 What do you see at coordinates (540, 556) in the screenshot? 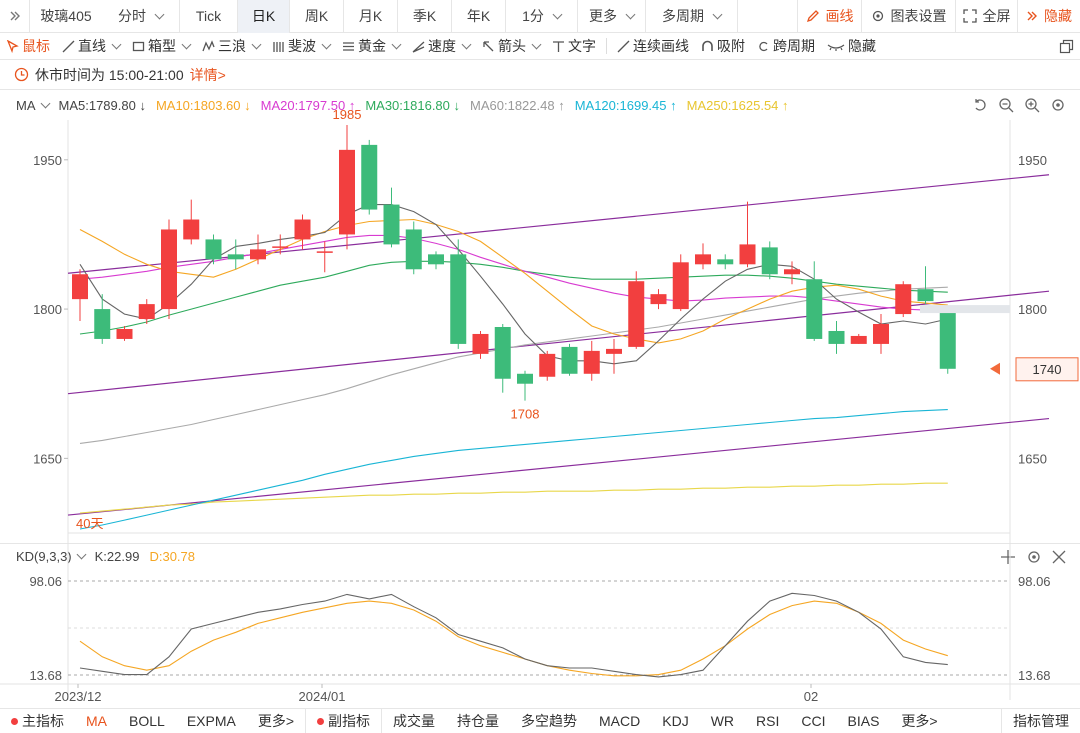
I see `kd-legend: KD(9,3,3) K:22.99 D:30.78` at bounding box center [540, 556].